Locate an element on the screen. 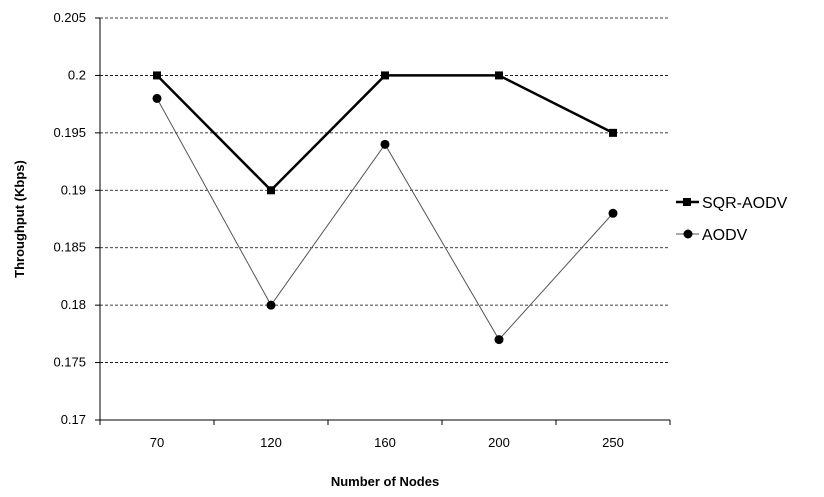 This screenshot has height=497, width=824. y-tick-label: 0.18 is located at coordinates (73, 304).